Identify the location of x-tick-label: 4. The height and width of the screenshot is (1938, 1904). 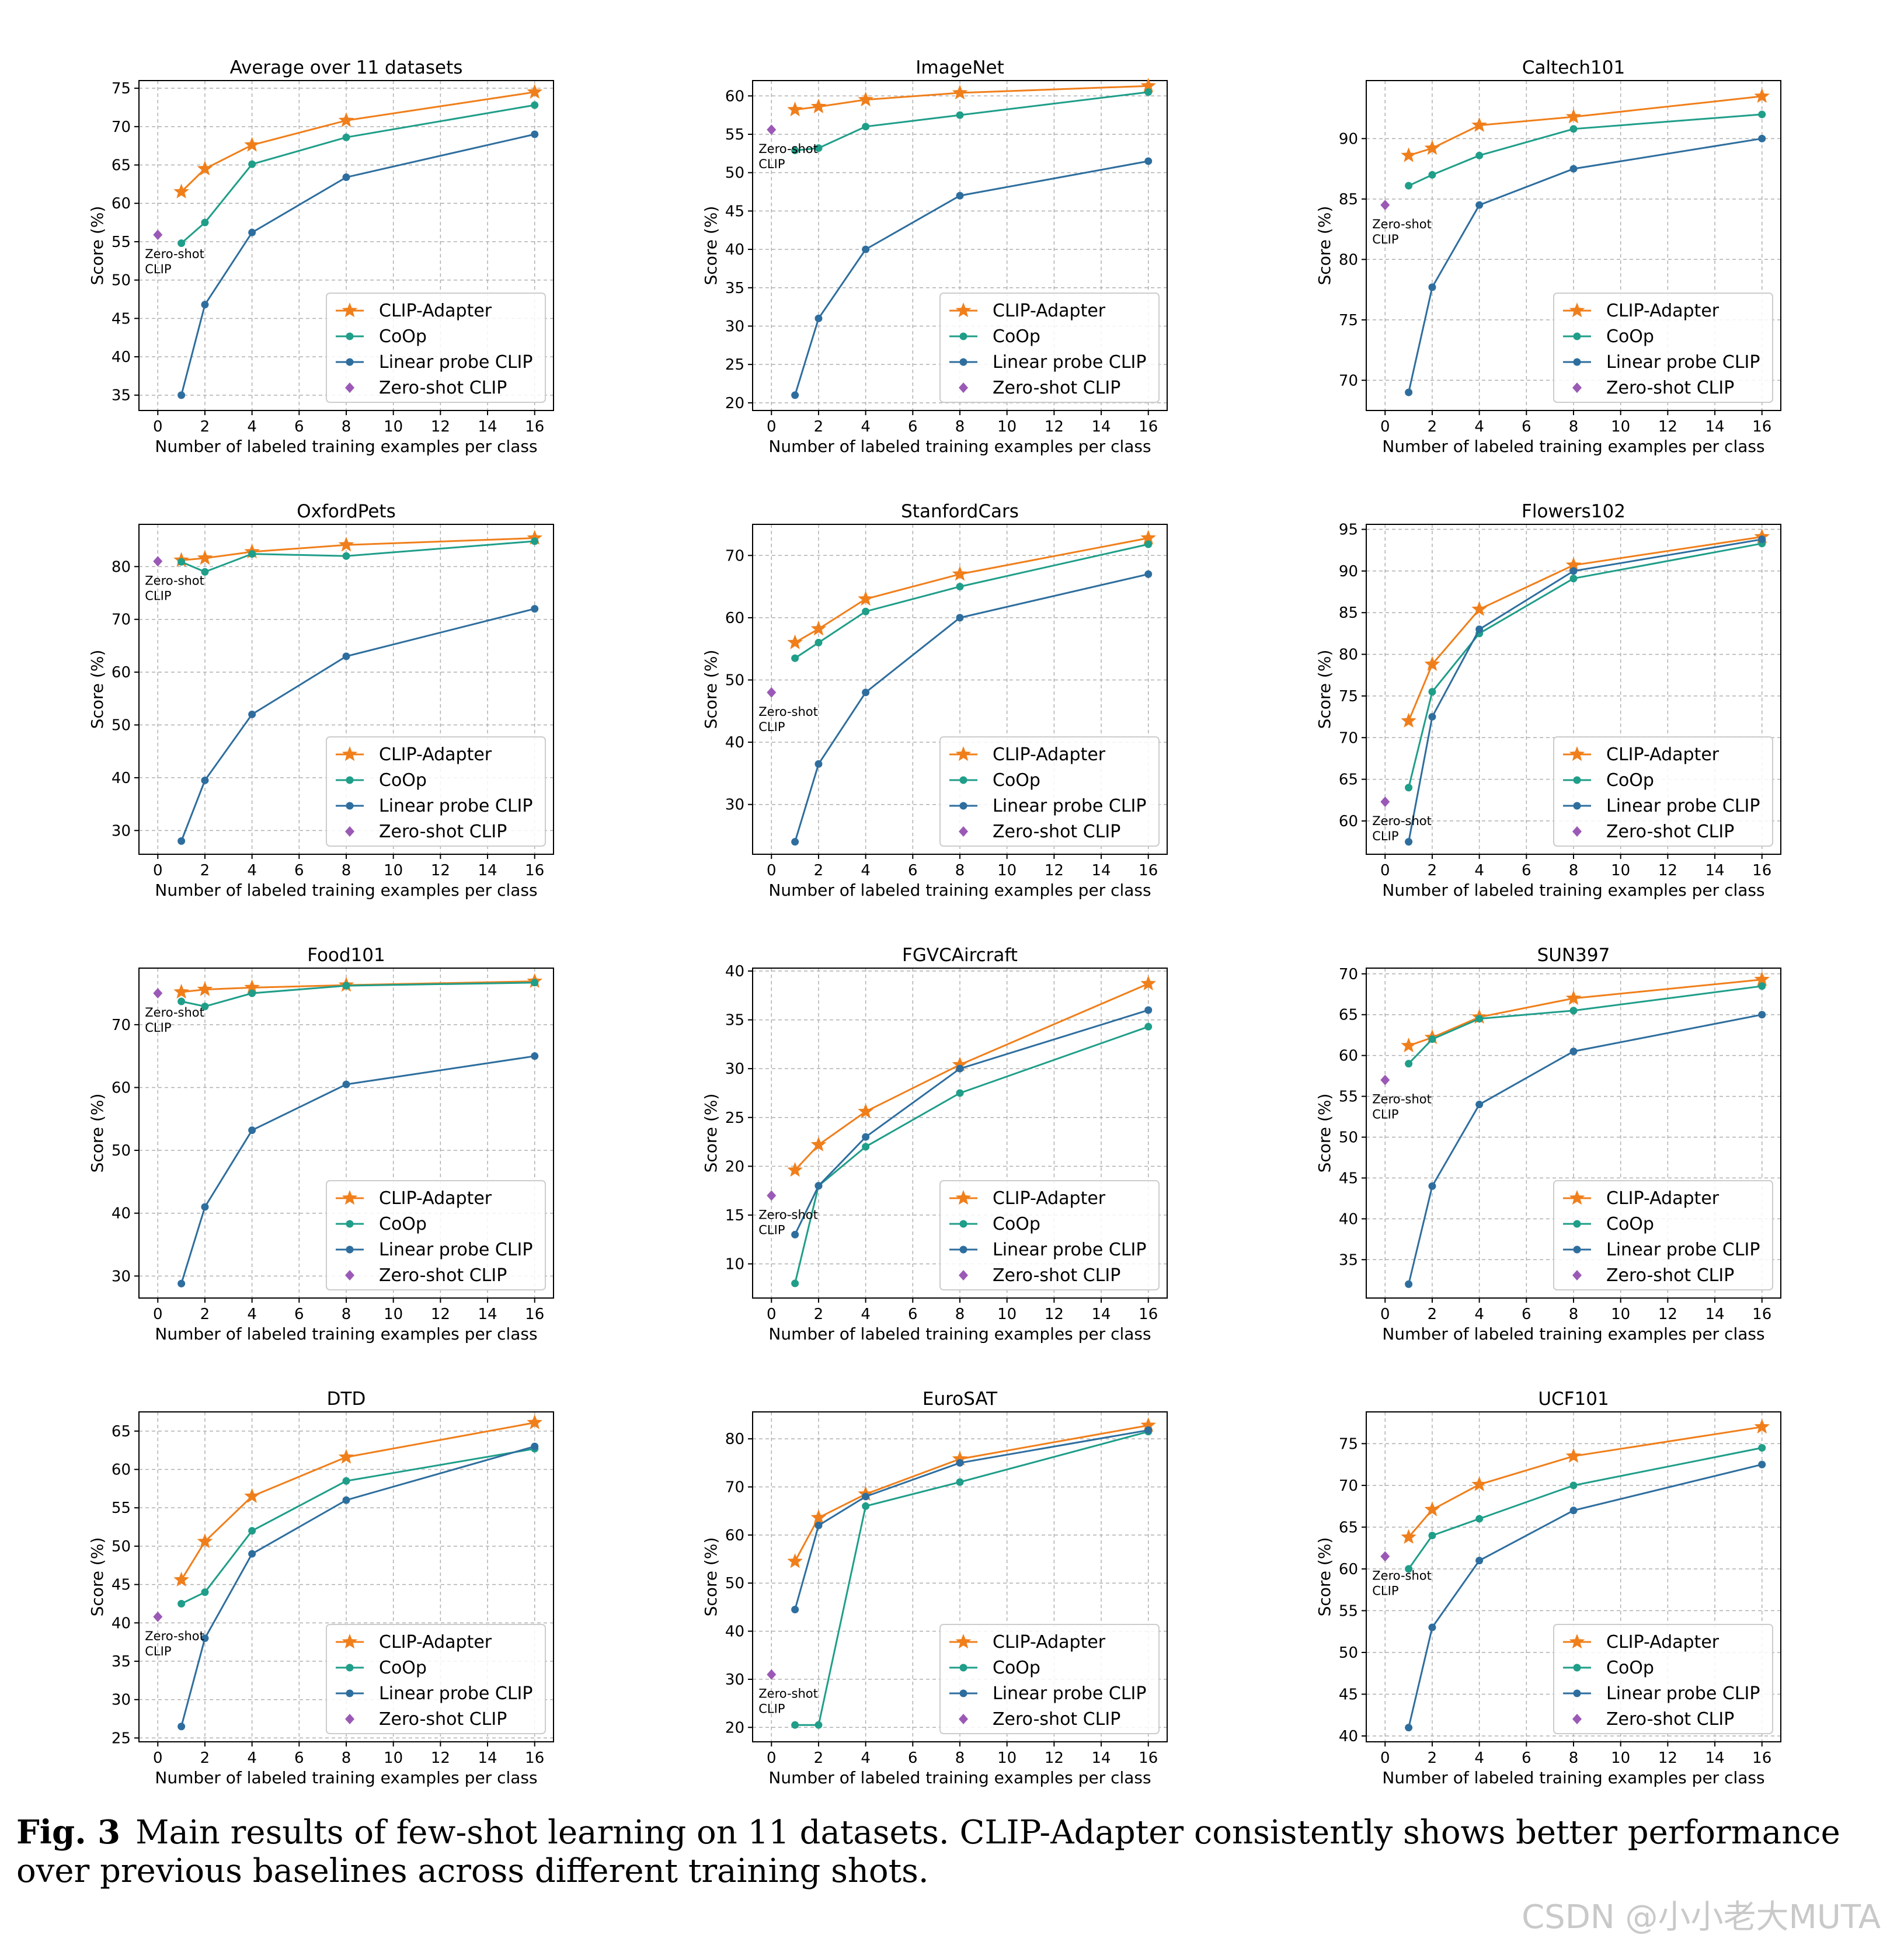
(252, 1314).